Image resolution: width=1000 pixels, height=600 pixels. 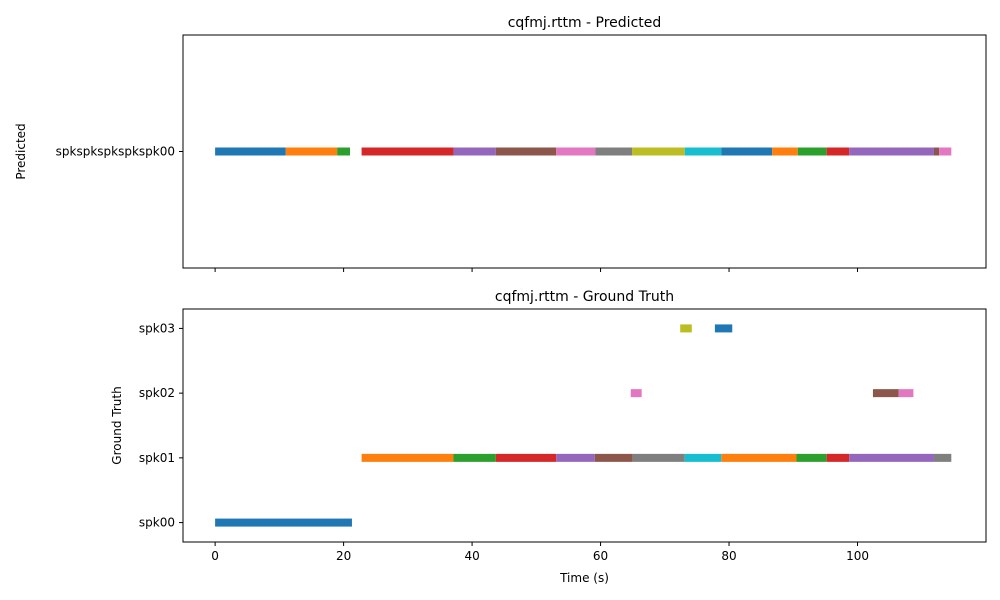 What do you see at coordinates (157, 328) in the screenshot?
I see `y-tick-label: spk03` at bounding box center [157, 328].